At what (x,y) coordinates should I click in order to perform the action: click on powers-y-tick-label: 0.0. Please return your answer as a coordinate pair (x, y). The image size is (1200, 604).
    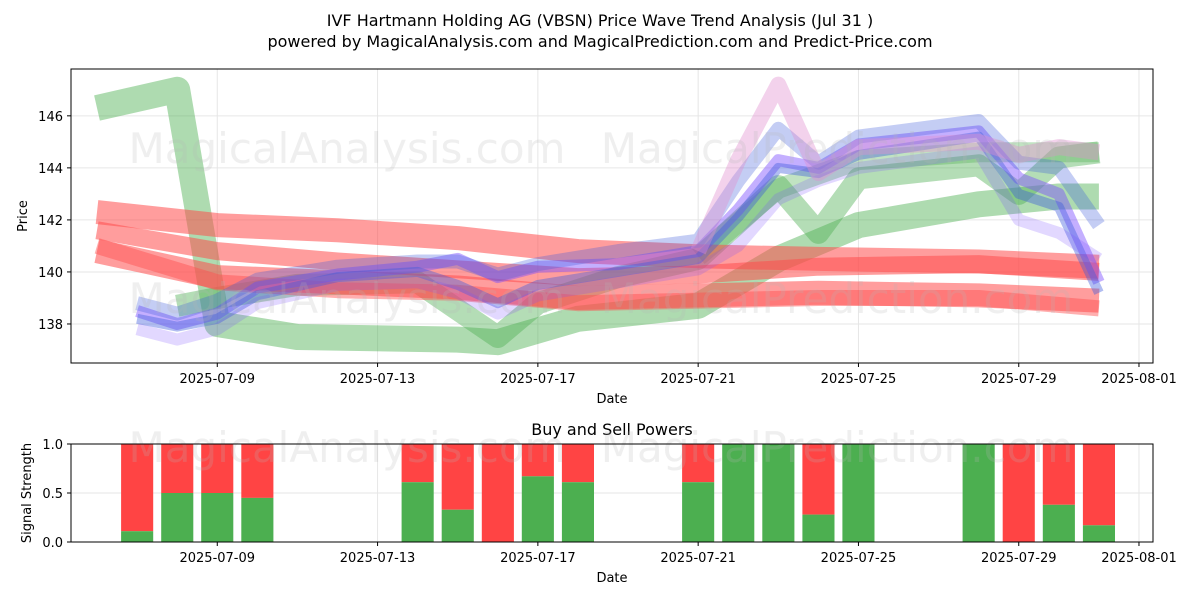
    Looking at the image, I should click on (52, 543).